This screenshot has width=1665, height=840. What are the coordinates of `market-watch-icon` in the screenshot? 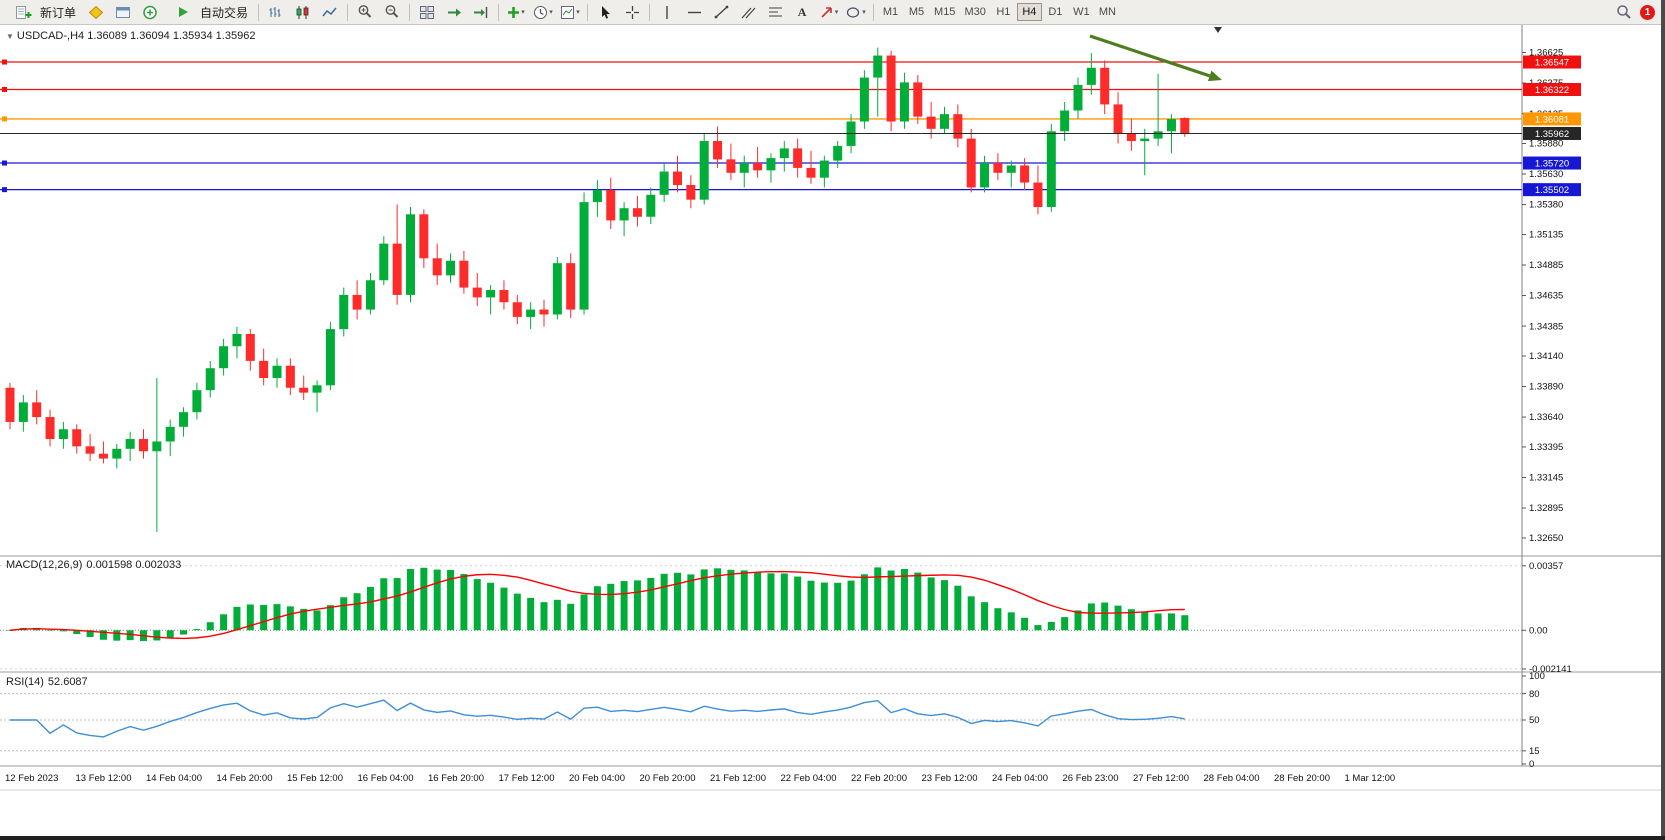 It's located at (96, 12).